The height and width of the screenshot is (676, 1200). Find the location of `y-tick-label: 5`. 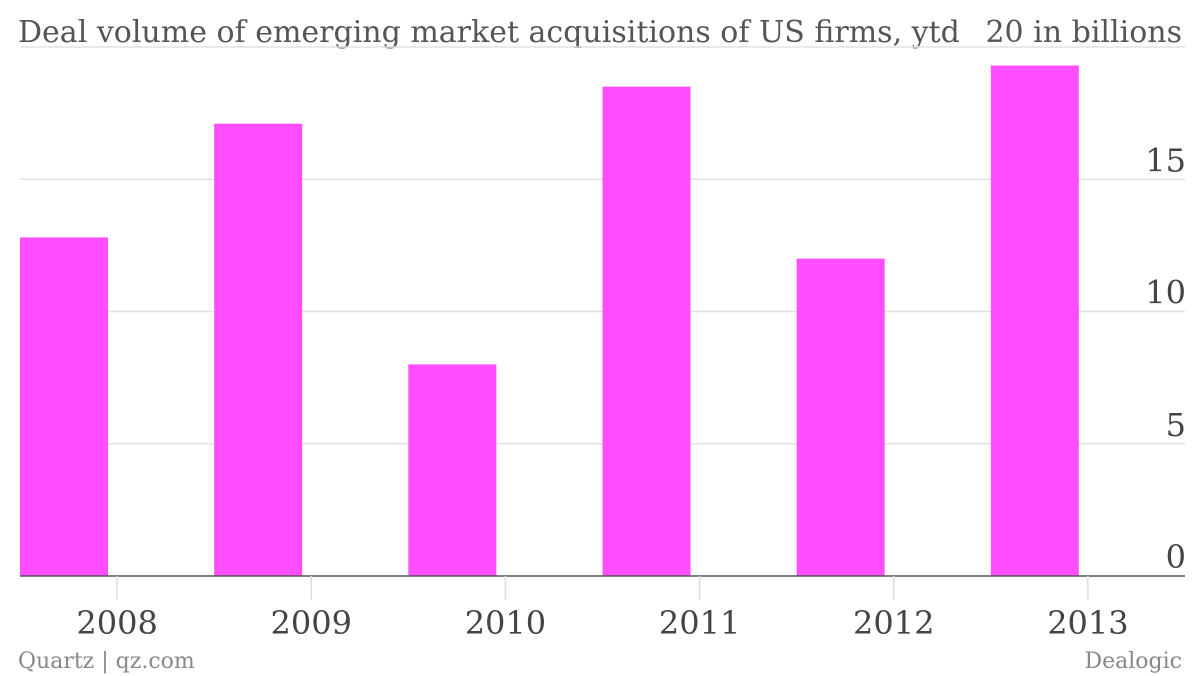

y-tick-label: 5 is located at coordinates (1176, 425).